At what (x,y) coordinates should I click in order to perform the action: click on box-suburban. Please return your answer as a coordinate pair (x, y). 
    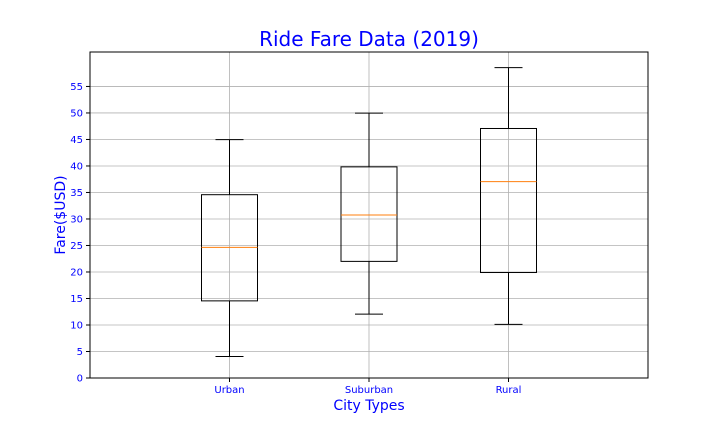
    Looking at the image, I should click on (369, 213).